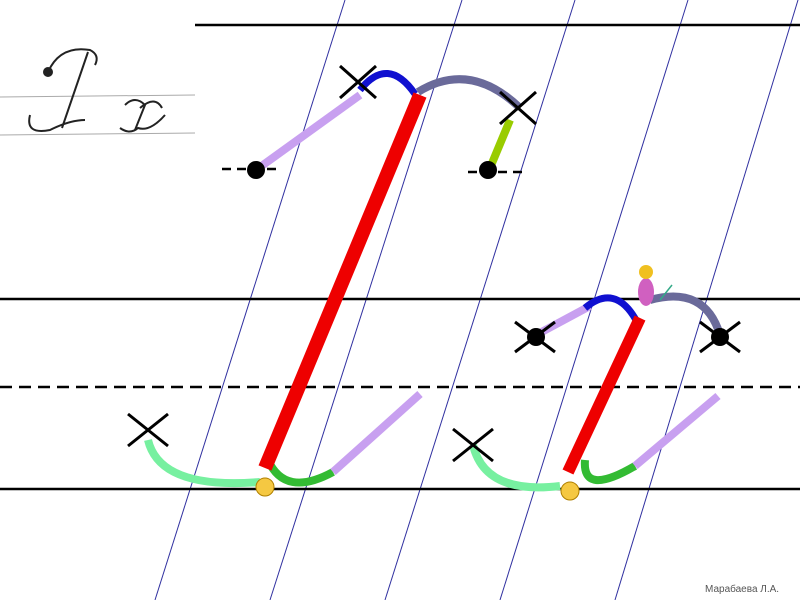 Image resolution: width=800 pixels, height=600 pixels. I want to click on author: Марабаева Л.А., so click(742, 589).